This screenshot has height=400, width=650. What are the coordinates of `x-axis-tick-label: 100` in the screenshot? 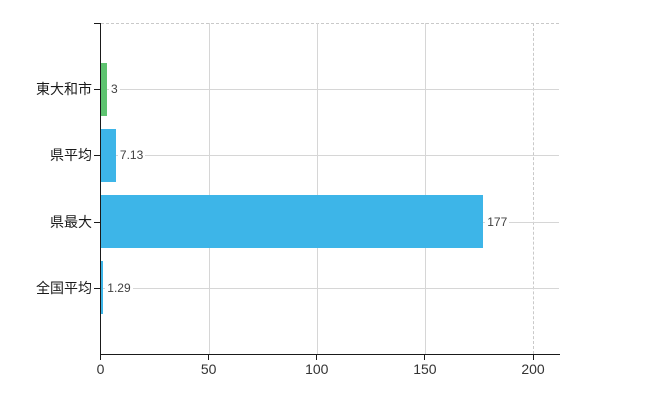 It's located at (317, 369).